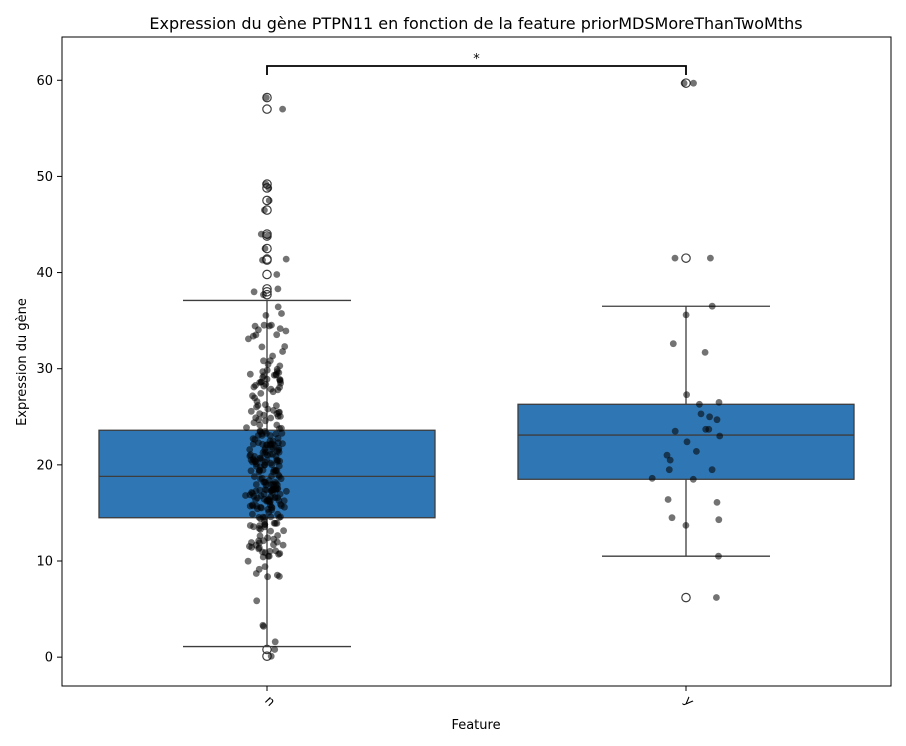 The width and height of the screenshot is (906, 746). What do you see at coordinates (476, 59) in the screenshot?
I see `significance-label: *` at bounding box center [476, 59].